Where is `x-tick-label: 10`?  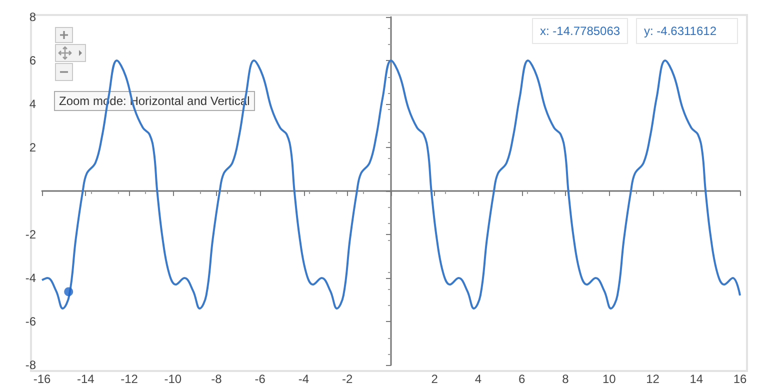
x-tick-label: 10 is located at coordinates (609, 379).